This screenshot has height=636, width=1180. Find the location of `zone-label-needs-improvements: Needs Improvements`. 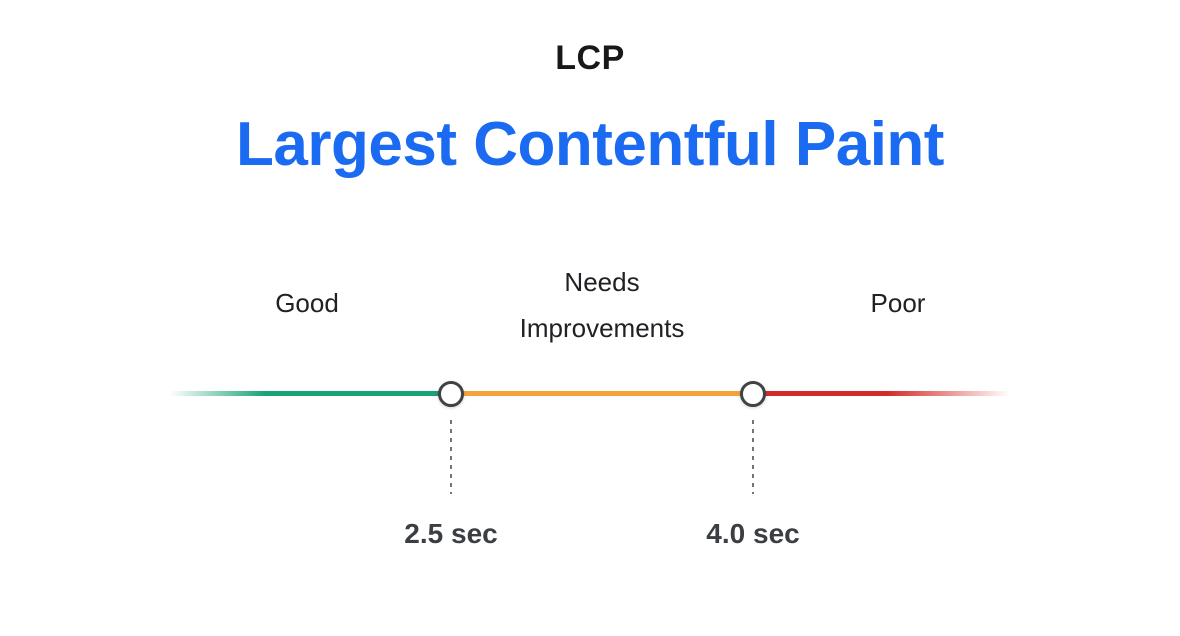

zone-label-needs-improvements: Needs Improvements is located at coordinates (602, 305).